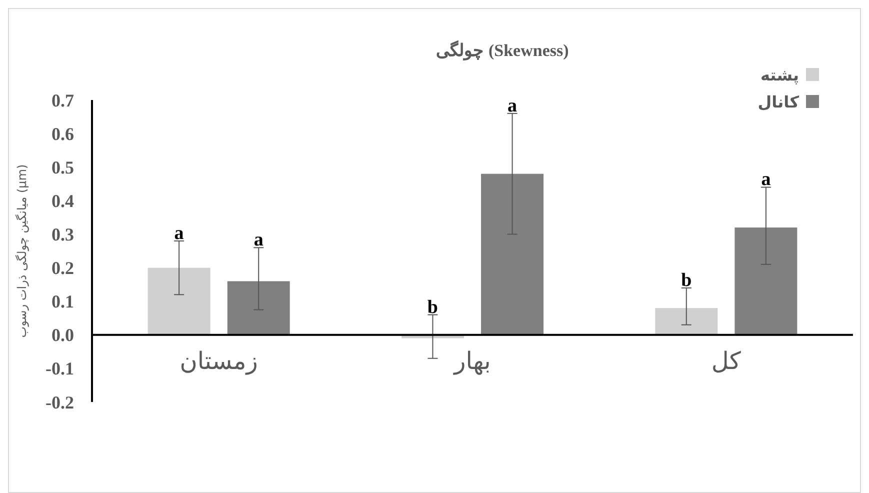  Describe the element at coordinates (779, 75) in the screenshot. I see `legend-label: پشته` at that location.